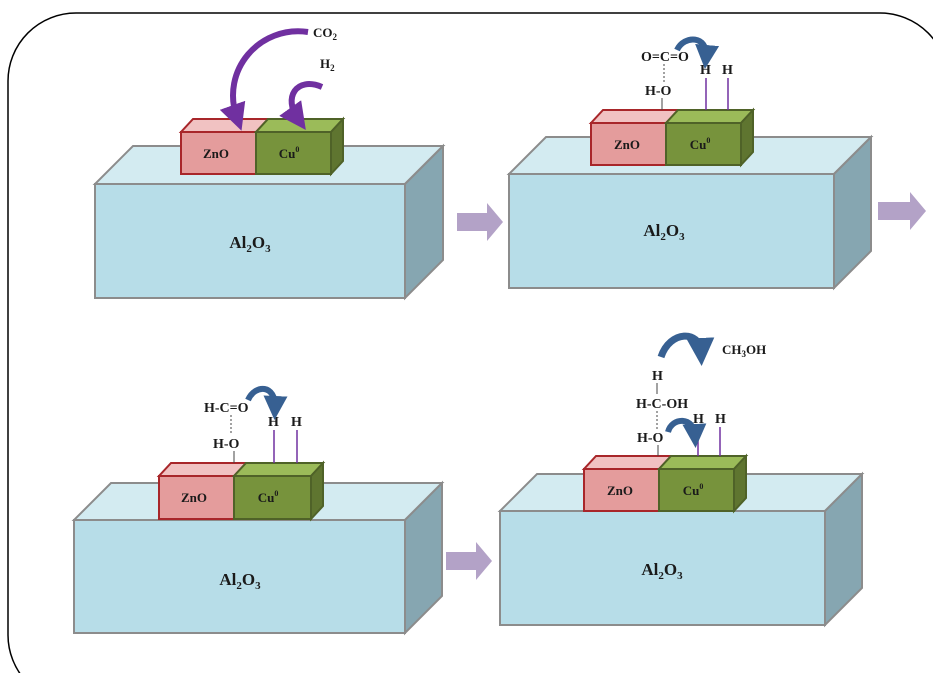 The image size is (933, 673). Describe the element at coordinates (327, 64) in the screenshot. I see `h2-label: H2` at that location.